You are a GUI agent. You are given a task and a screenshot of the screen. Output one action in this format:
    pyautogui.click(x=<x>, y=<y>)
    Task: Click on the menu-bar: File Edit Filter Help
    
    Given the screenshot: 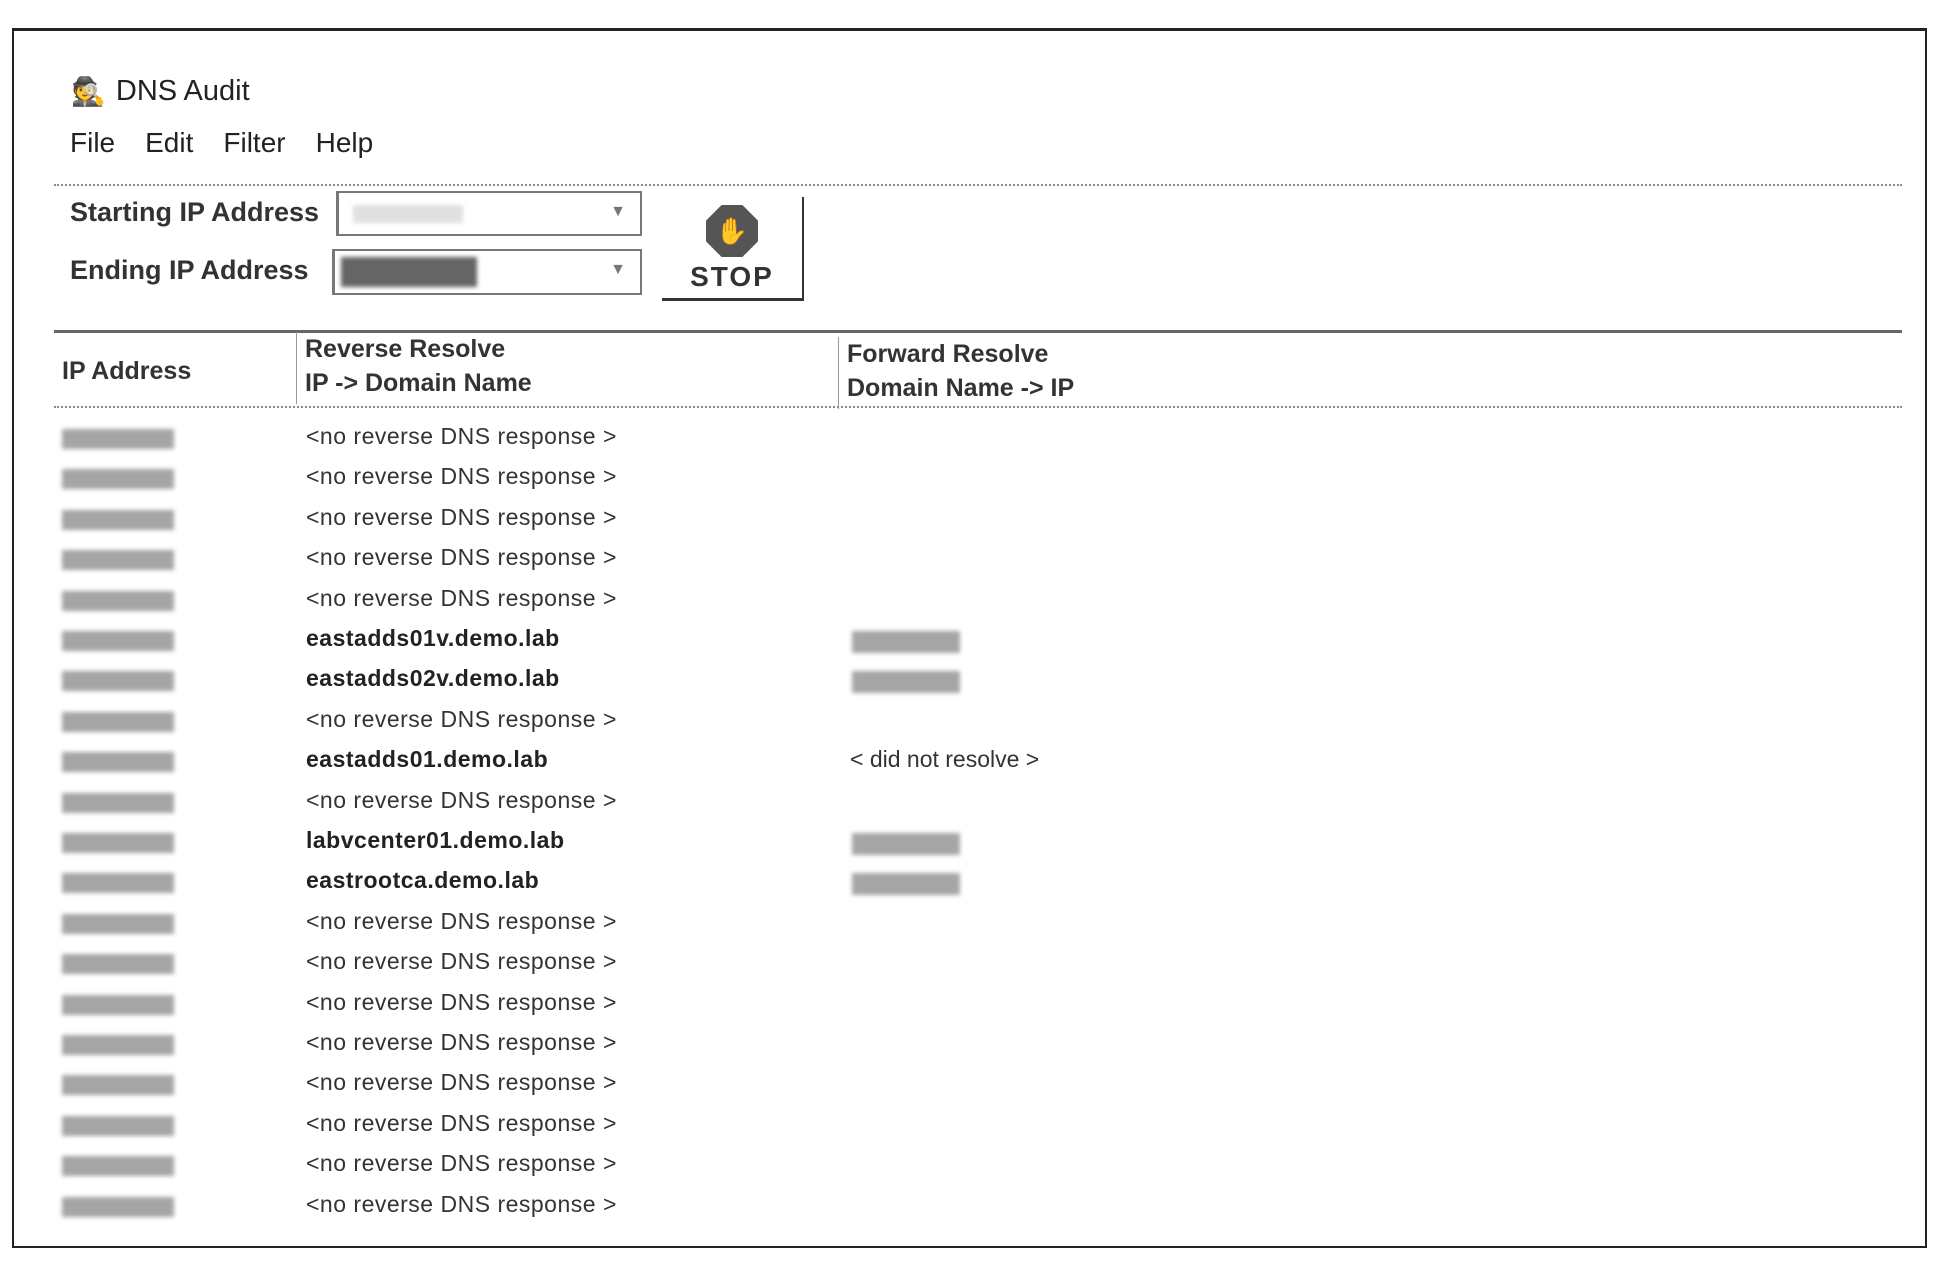 What is the action you would take?
    pyautogui.click(x=221, y=143)
    